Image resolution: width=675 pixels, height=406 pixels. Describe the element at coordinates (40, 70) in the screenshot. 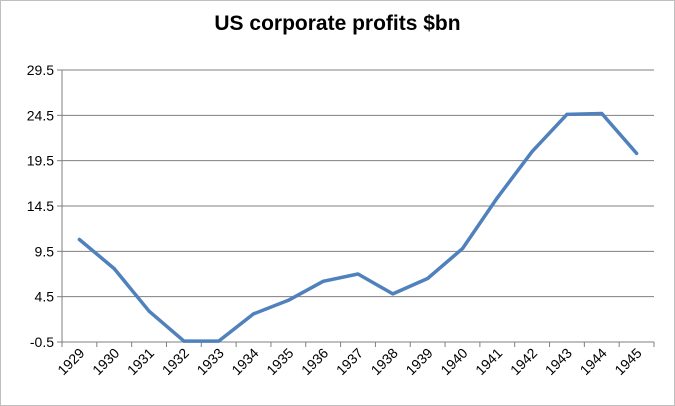

I see `y-tick-label: 29.5` at that location.